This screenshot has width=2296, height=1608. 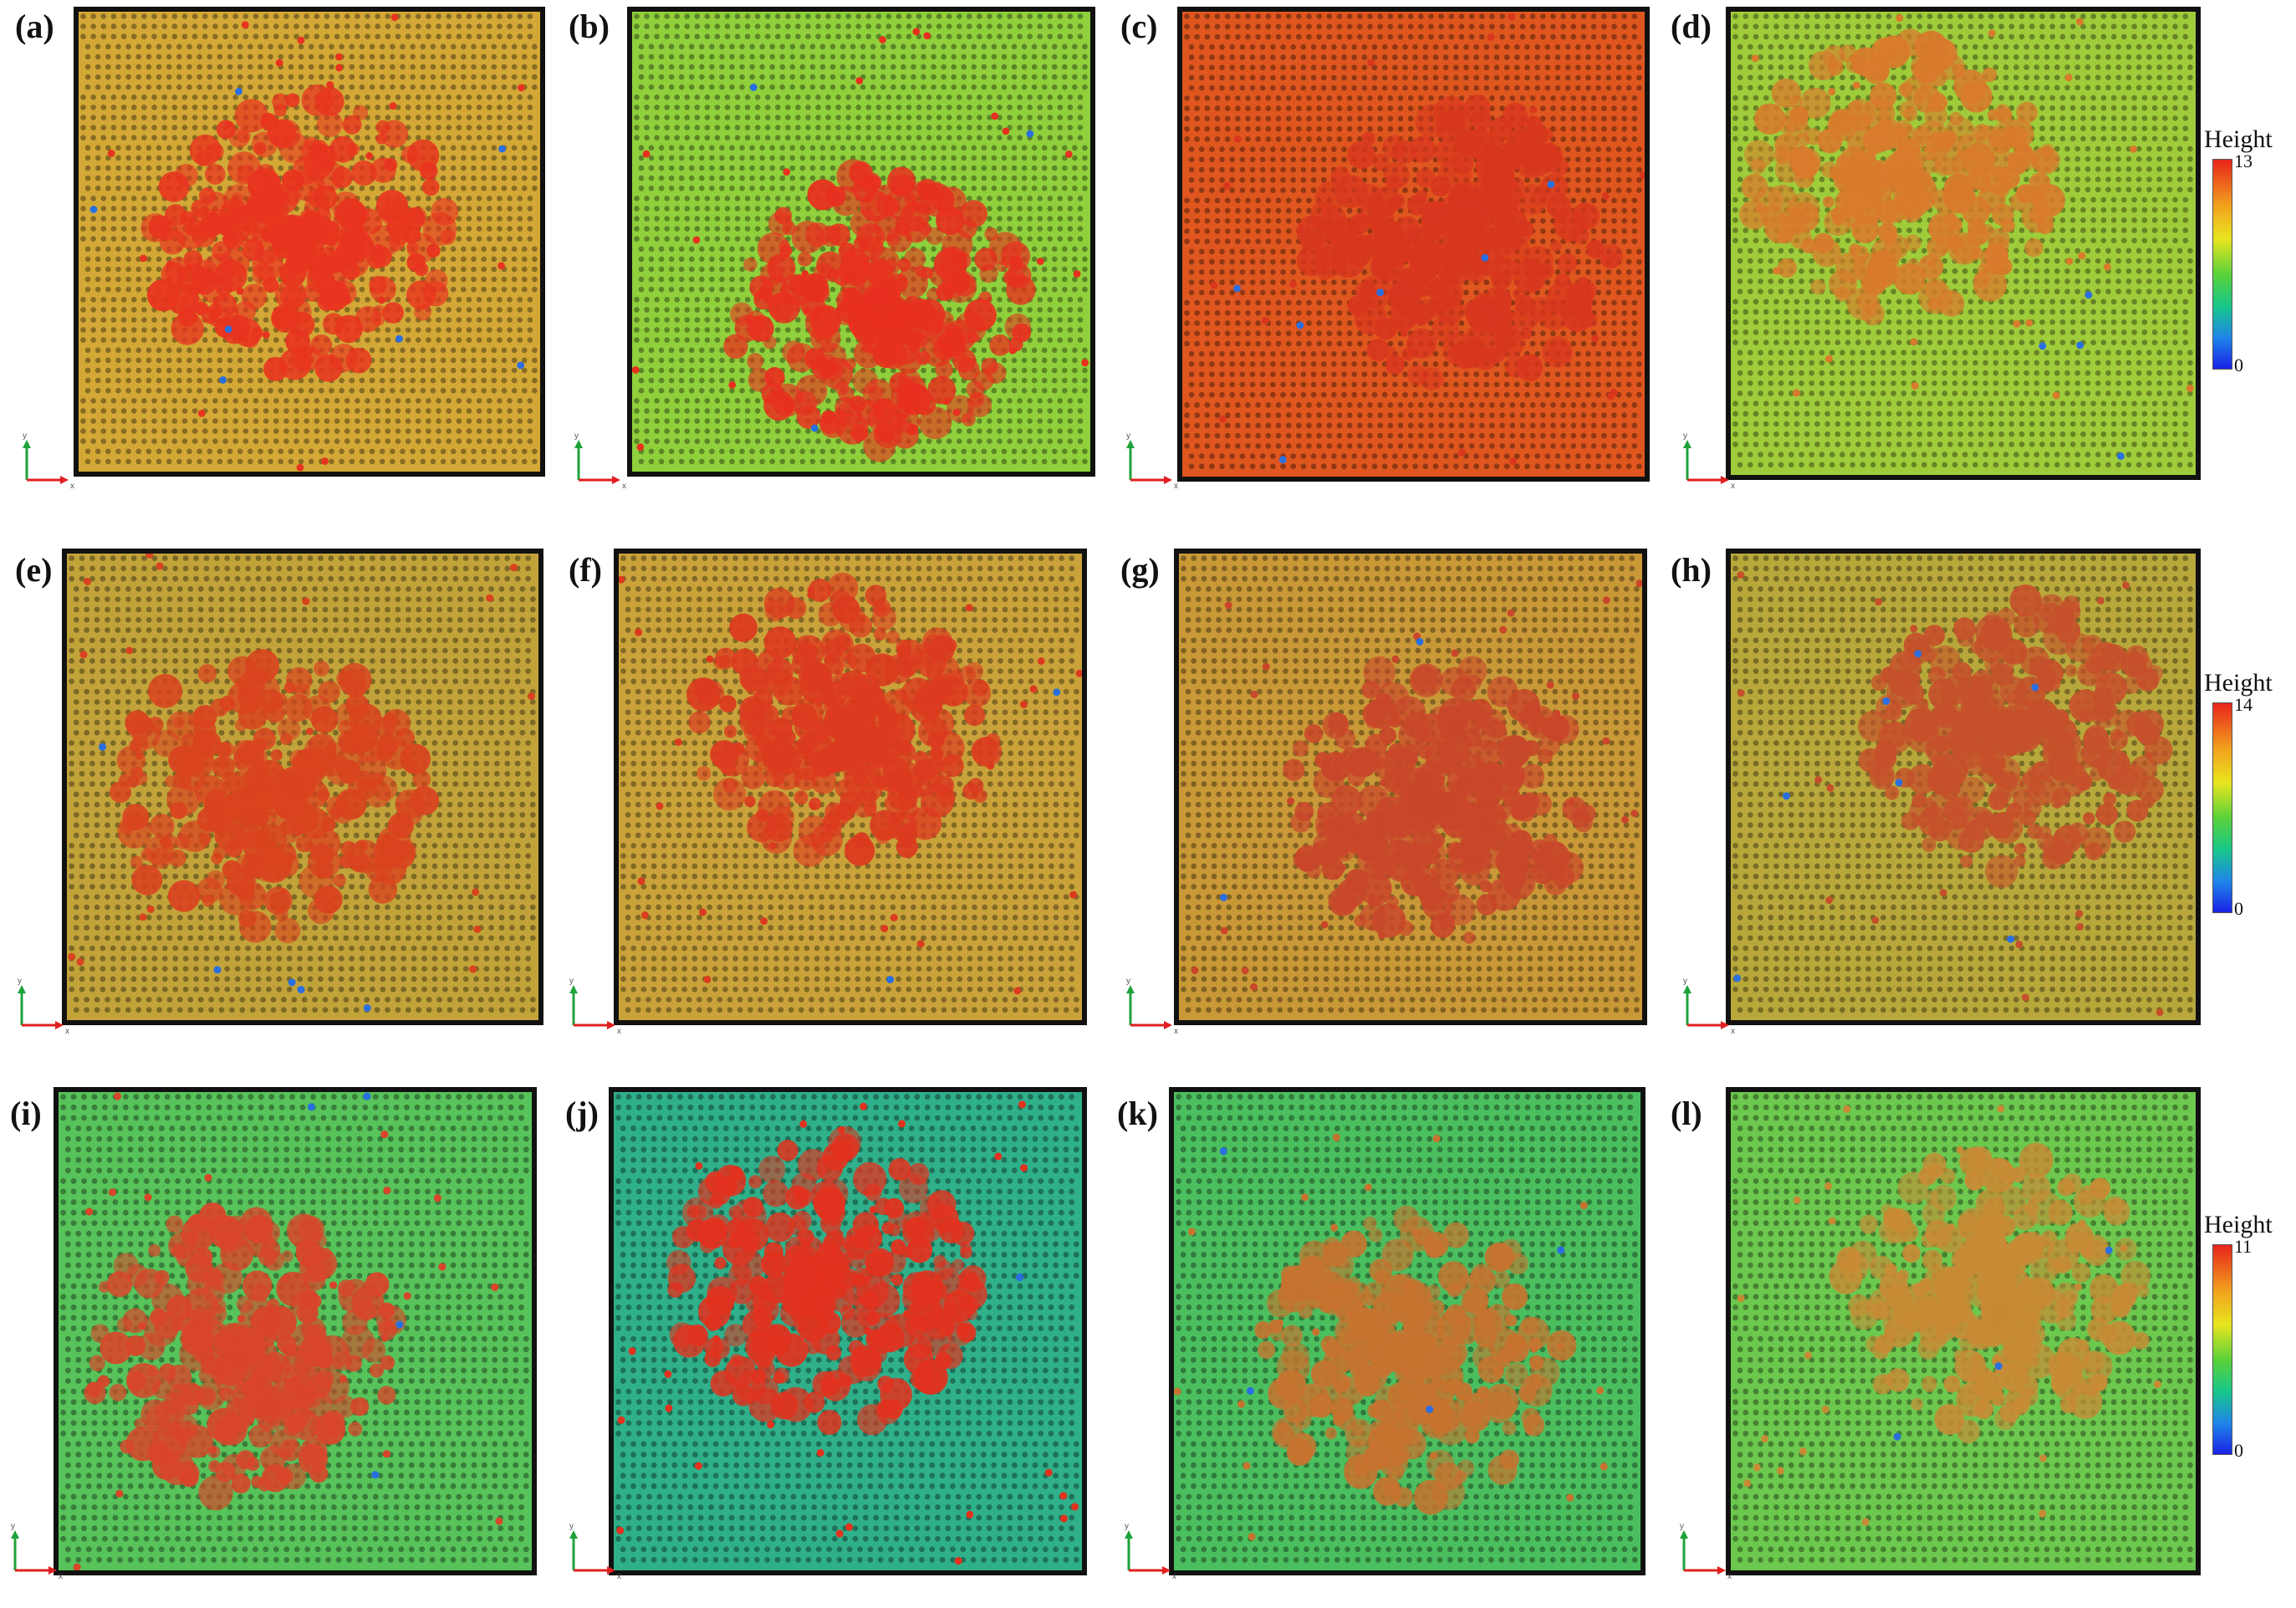 I want to click on panel-a, so click(x=309, y=242).